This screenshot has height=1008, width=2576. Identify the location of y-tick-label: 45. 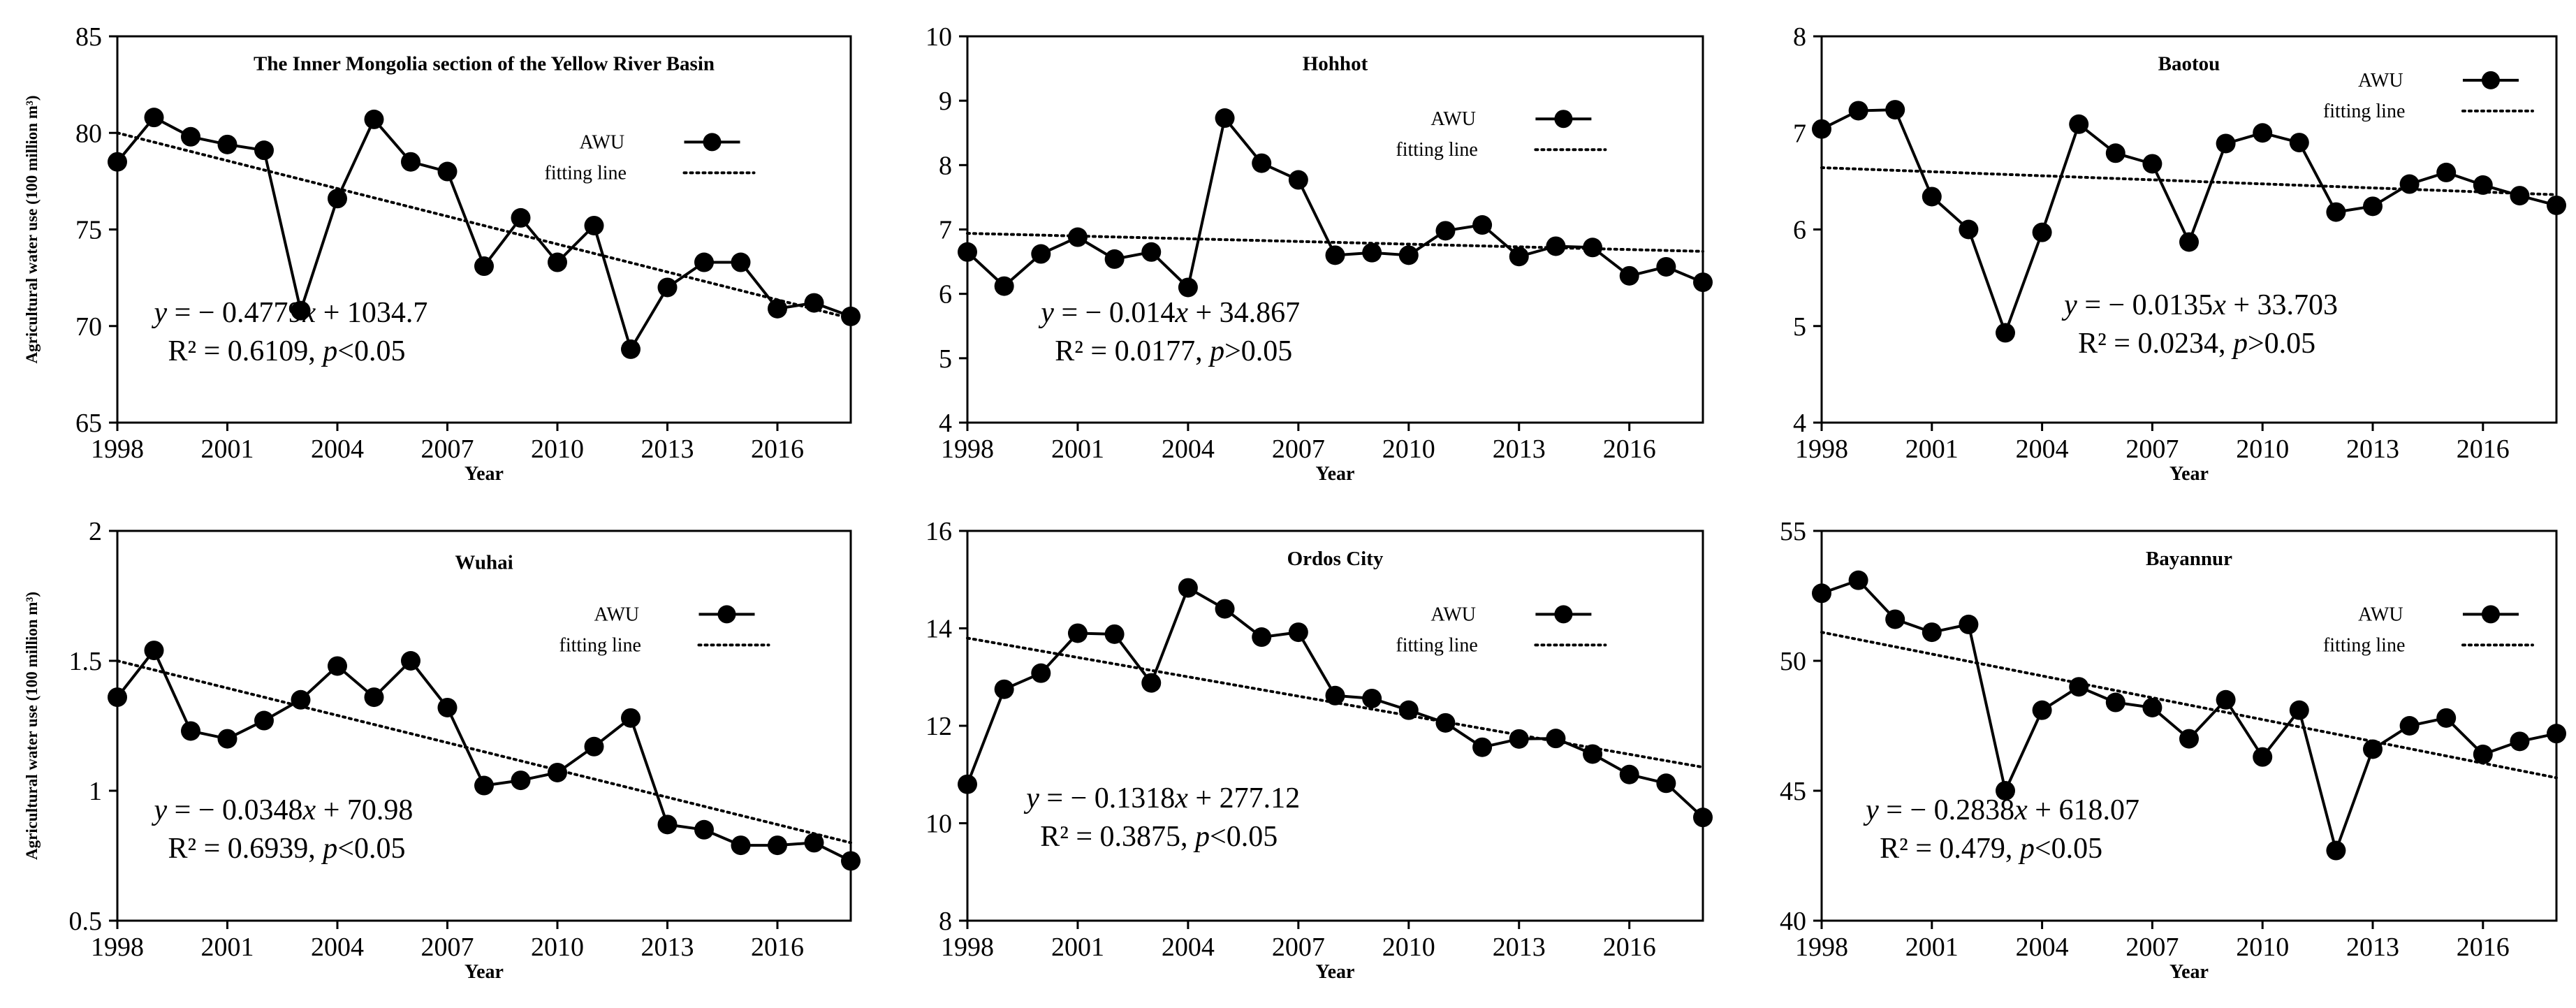
(1793, 792).